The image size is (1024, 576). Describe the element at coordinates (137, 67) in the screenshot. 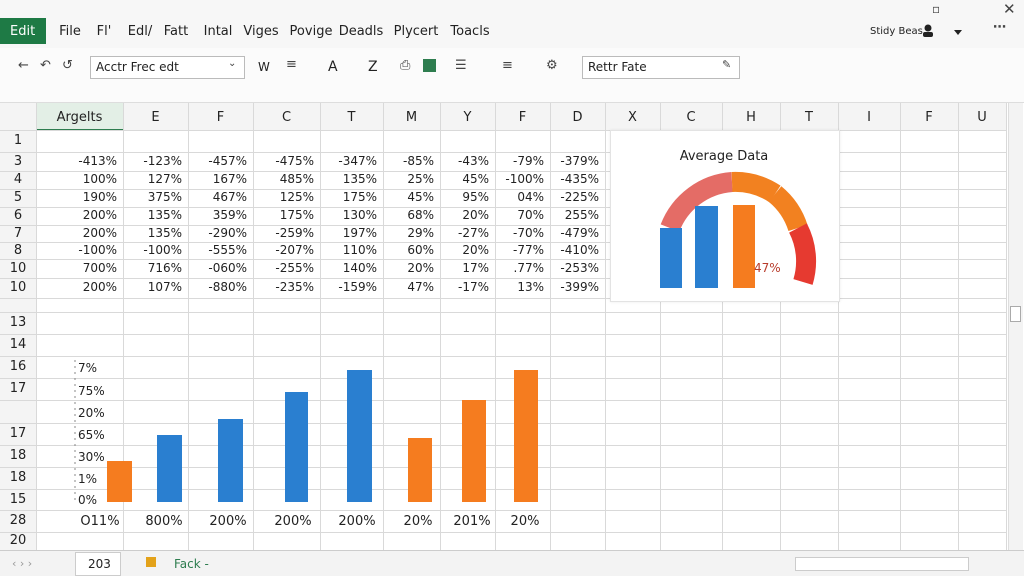

I see `font-box-text: Acctr Frec edt` at that location.